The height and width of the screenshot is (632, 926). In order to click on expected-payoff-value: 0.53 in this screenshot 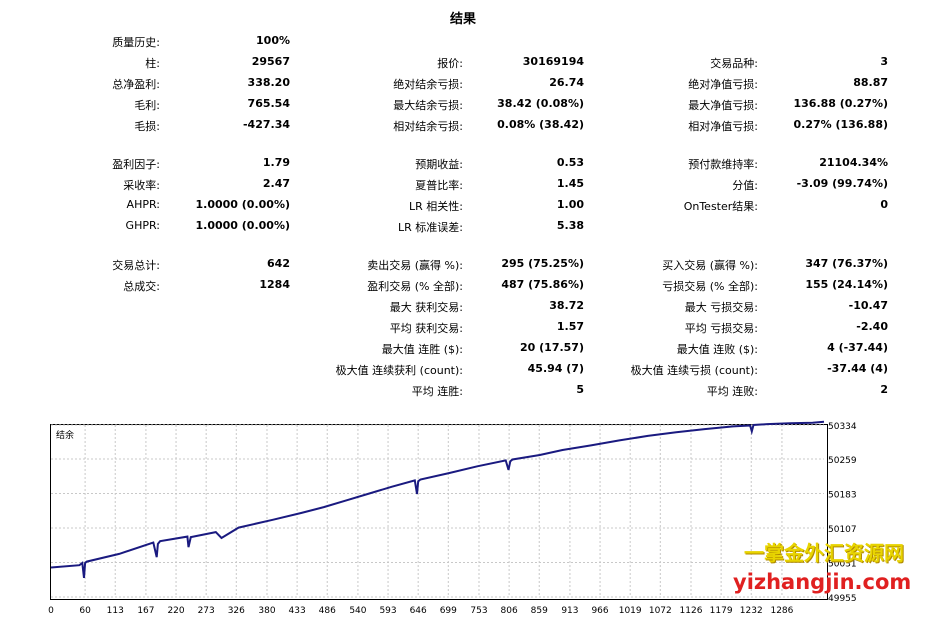, I will do `click(570, 162)`.